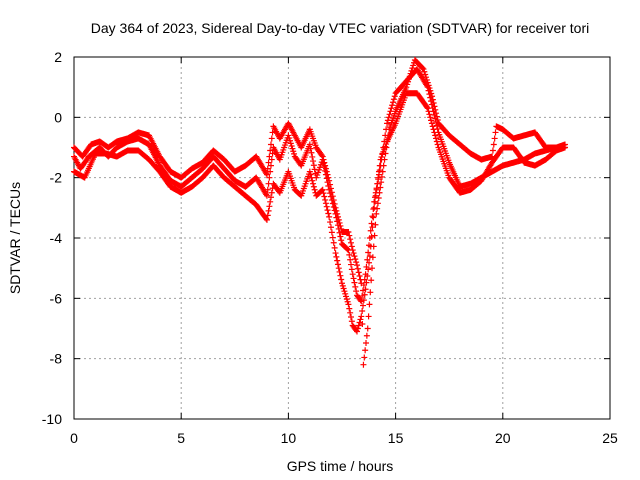  What do you see at coordinates (56, 178) in the screenshot?
I see `y-tick-label: -2` at bounding box center [56, 178].